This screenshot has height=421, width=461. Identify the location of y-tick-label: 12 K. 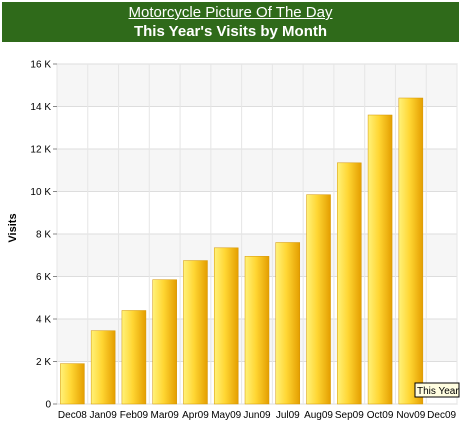
(40, 150).